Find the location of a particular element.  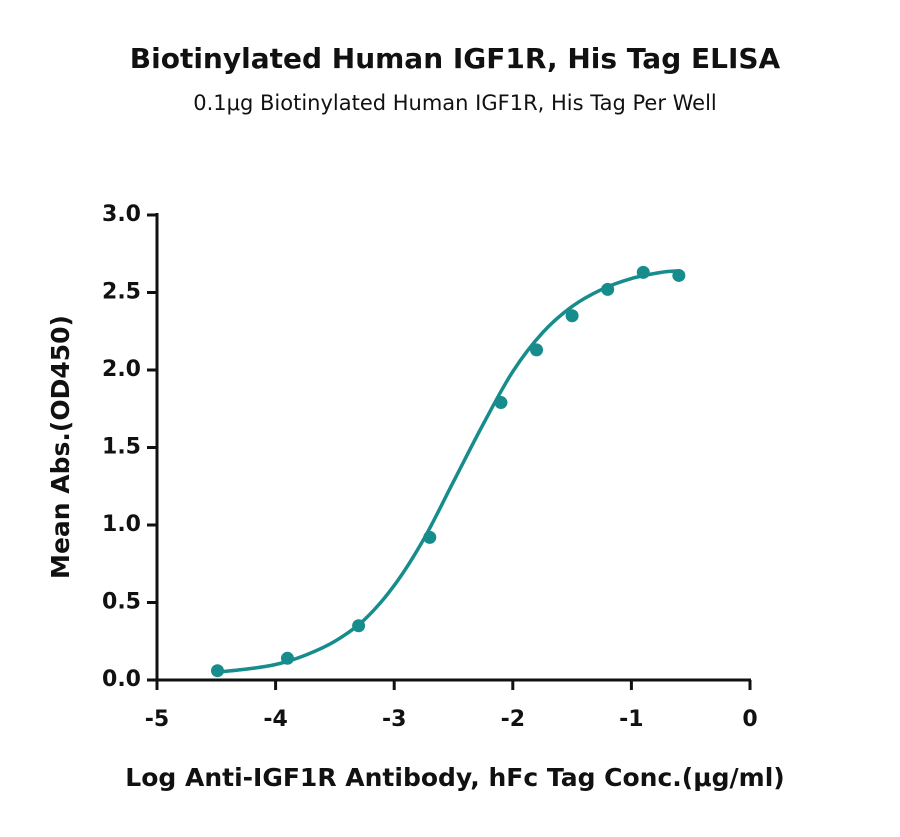

x-tick-label: 0 is located at coordinates (749, 719).